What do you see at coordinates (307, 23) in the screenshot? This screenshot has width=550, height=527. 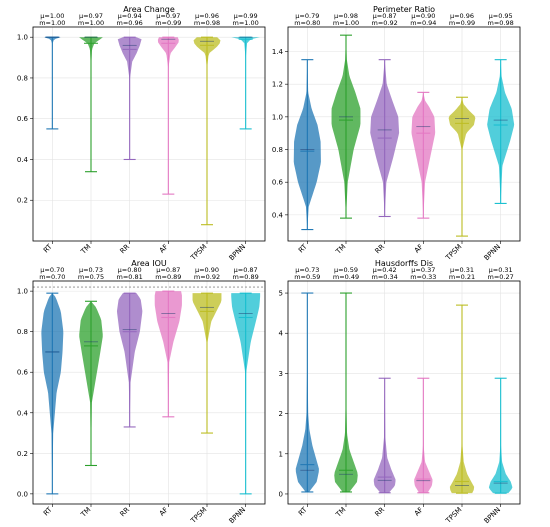 I see `median-annotation: m=0.80` at bounding box center [307, 23].